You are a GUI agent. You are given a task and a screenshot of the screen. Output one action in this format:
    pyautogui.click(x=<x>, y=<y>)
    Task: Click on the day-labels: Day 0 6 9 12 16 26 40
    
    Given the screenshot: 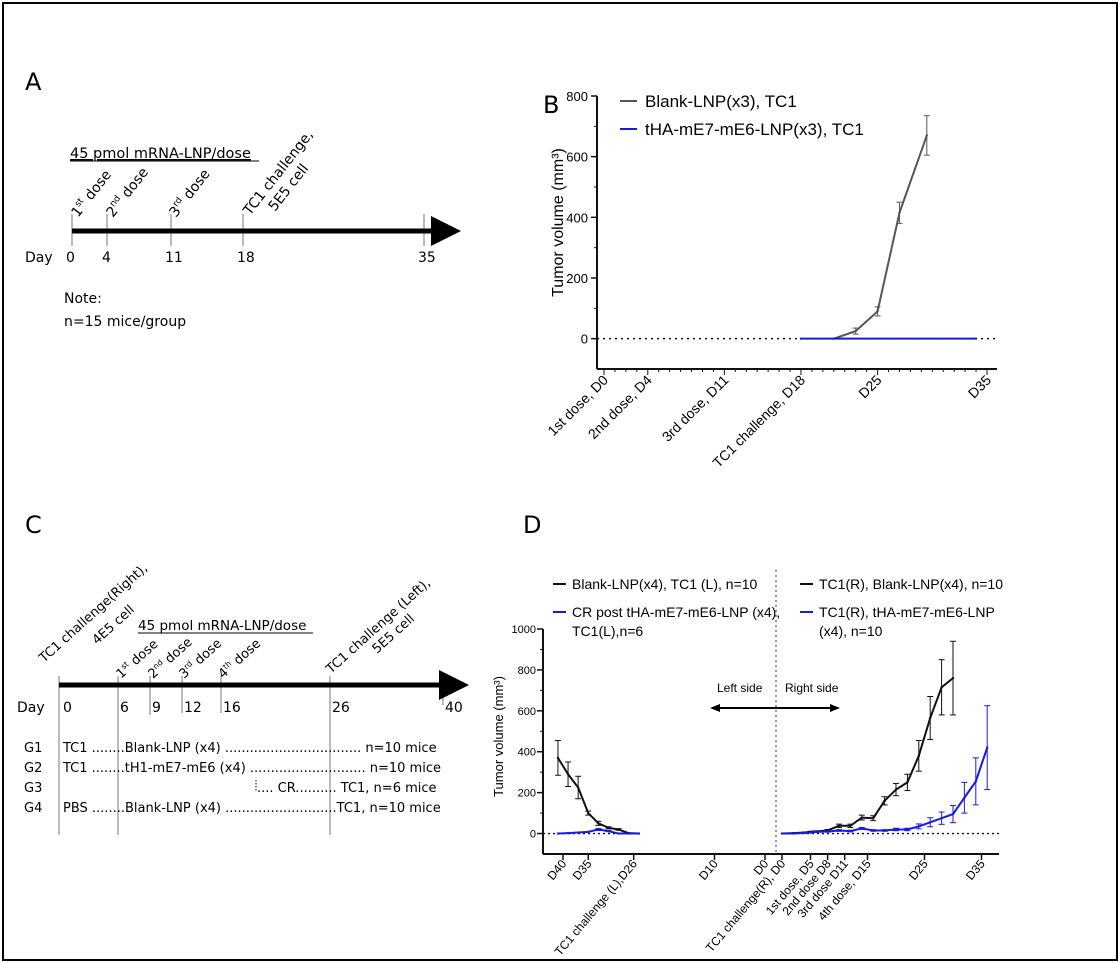 What is the action you would take?
    pyautogui.click(x=240, y=708)
    